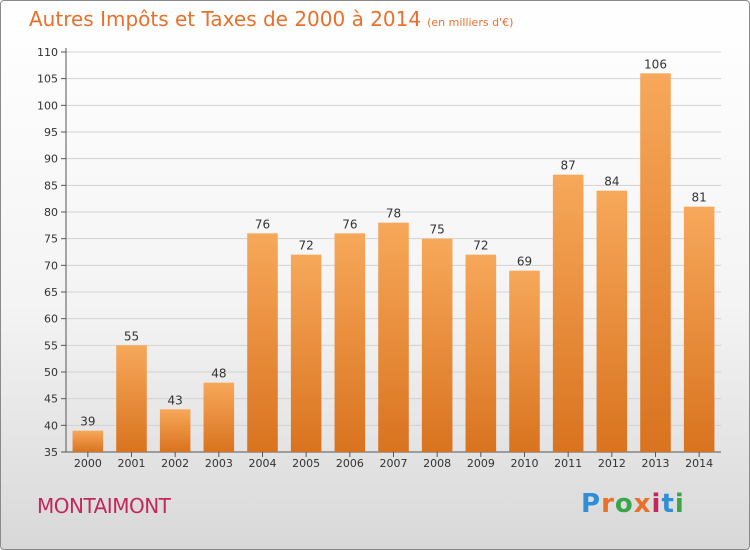 Image resolution: width=750 pixels, height=550 pixels. What do you see at coordinates (87, 422) in the screenshot?
I see `value-label-2000: 39` at bounding box center [87, 422].